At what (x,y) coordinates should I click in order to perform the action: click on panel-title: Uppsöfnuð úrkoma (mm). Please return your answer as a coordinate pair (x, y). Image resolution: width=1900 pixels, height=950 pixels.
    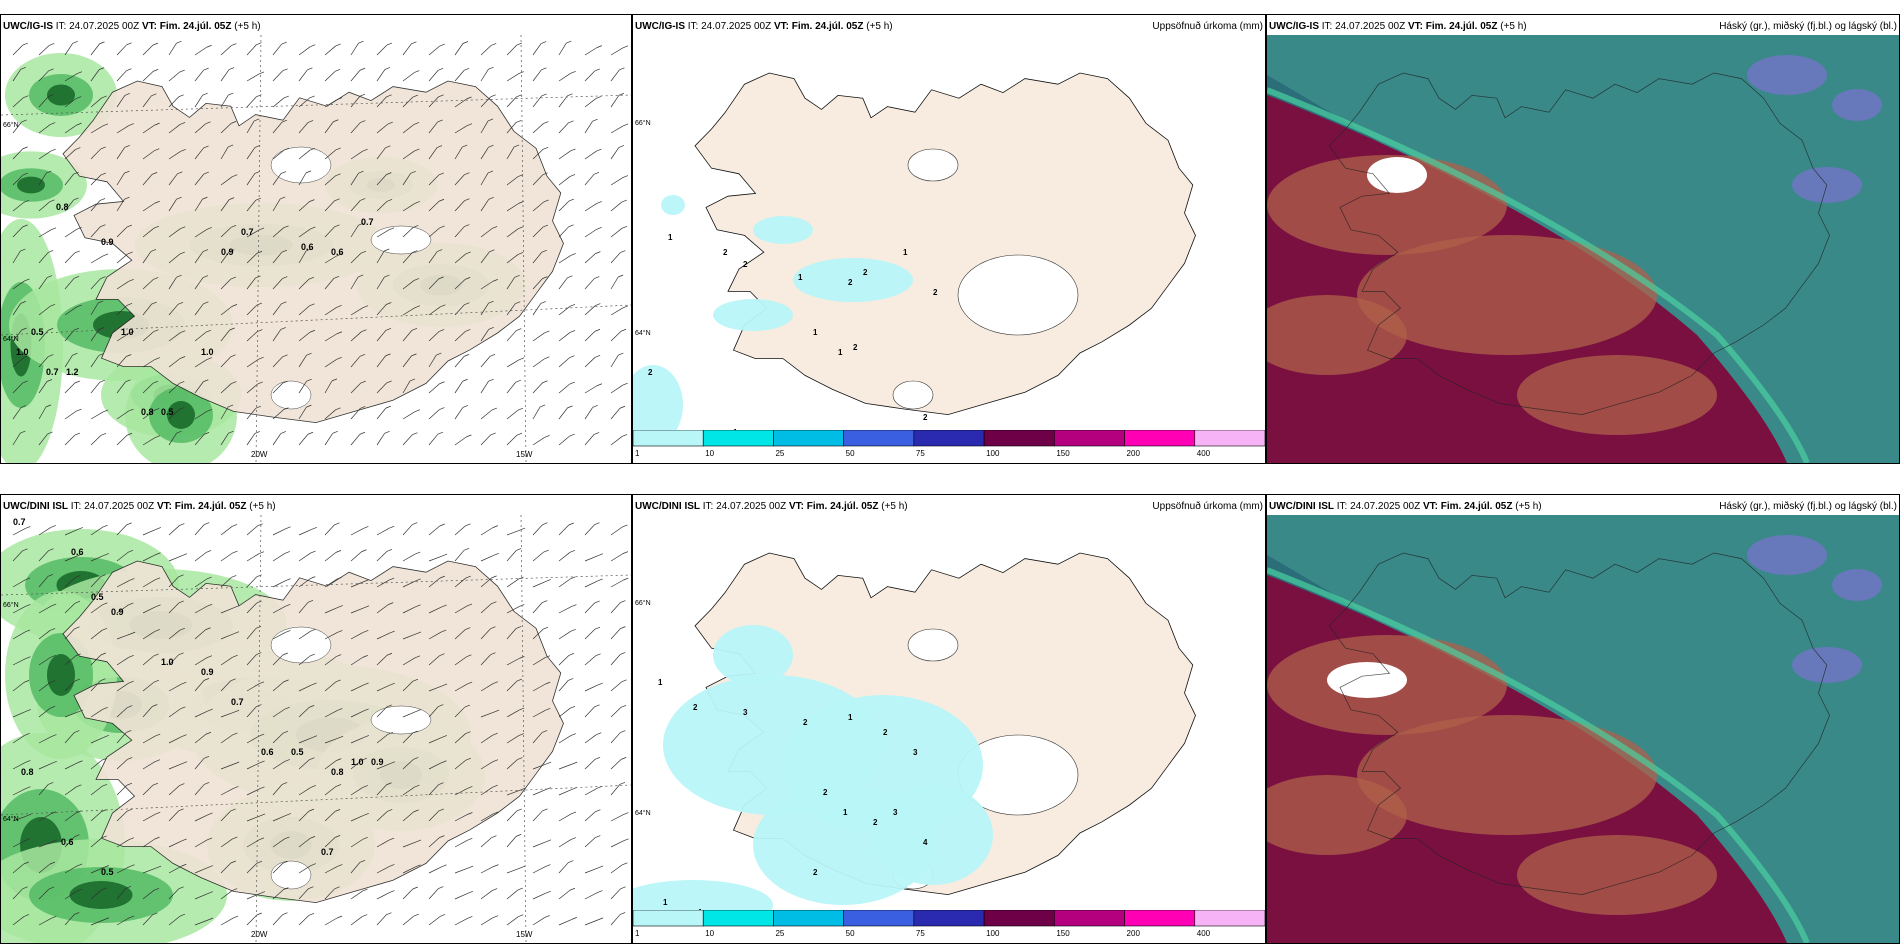
    Looking at the image, I should click on (1207, 26).